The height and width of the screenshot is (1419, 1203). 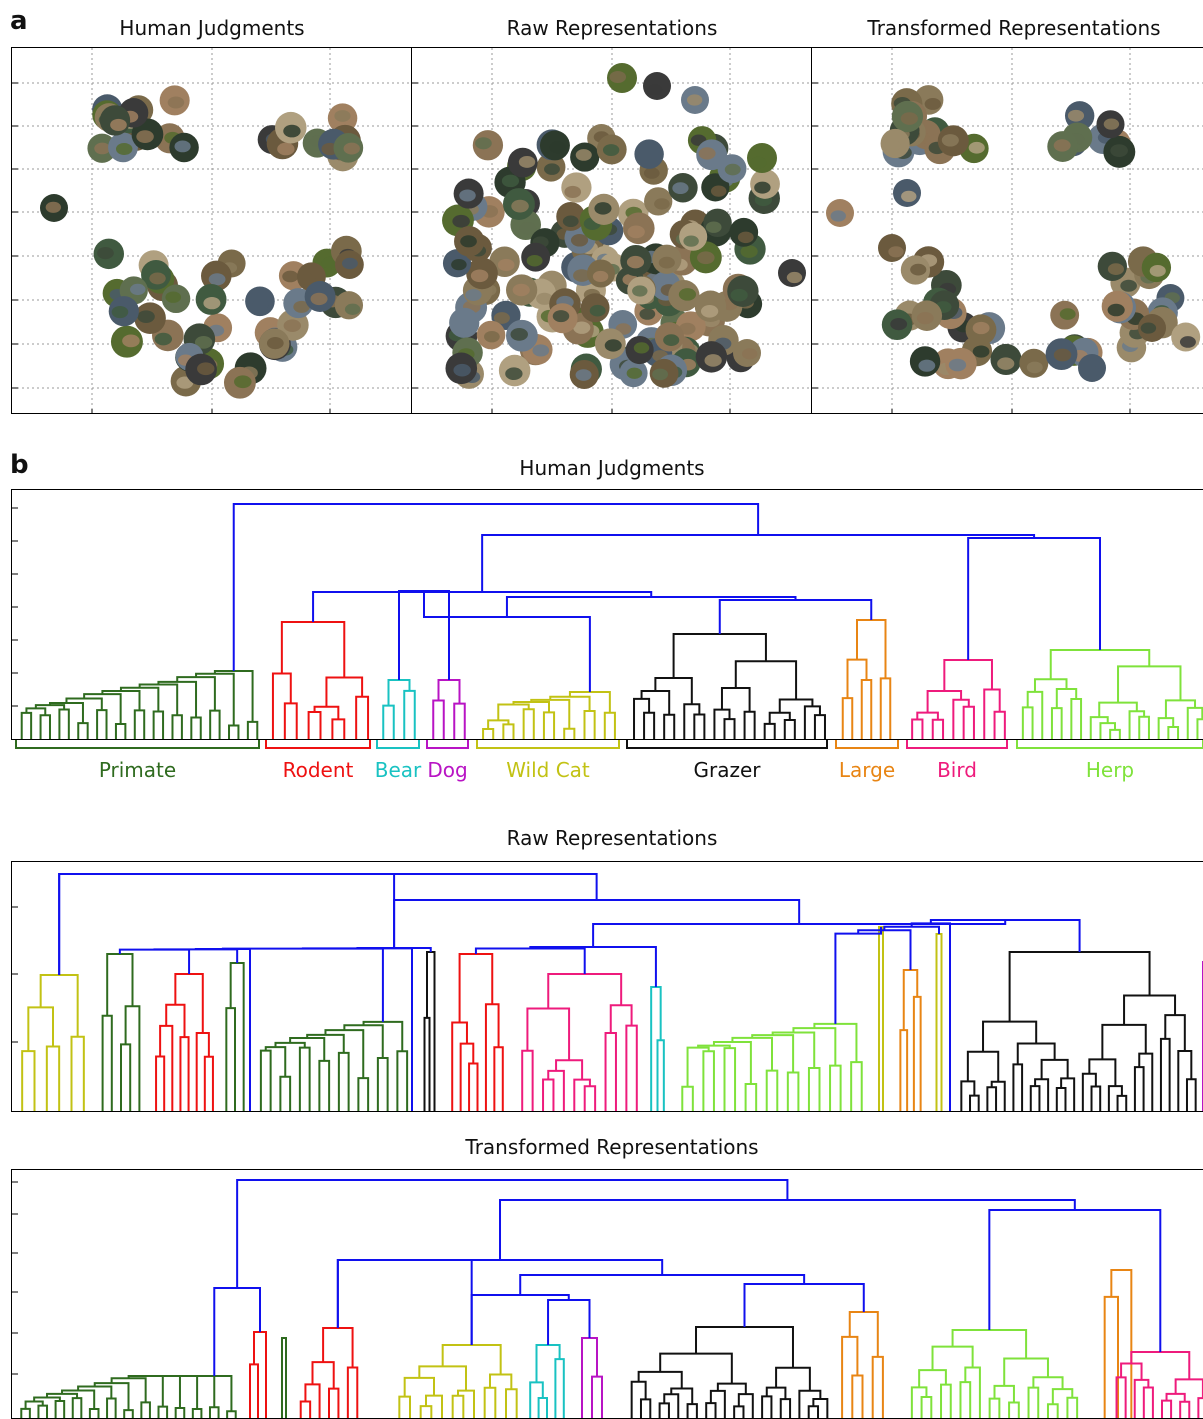 I want to click on svg-text: Primate, so click(x=137, y=770).